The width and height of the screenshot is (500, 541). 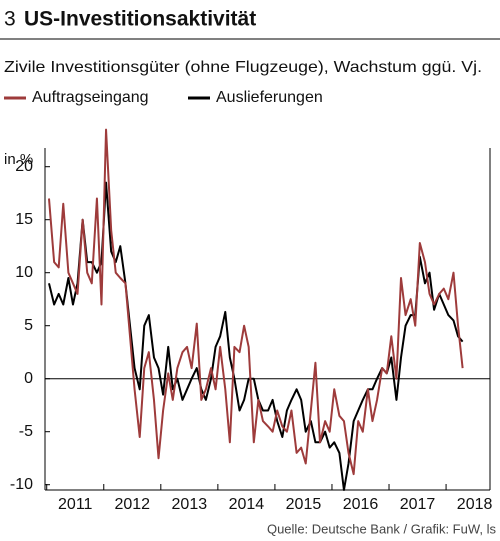 What do you see at coordinates (24, 219) in the screenshot?
I see `y-tick-label: 15` at bounding box center [24, 219].